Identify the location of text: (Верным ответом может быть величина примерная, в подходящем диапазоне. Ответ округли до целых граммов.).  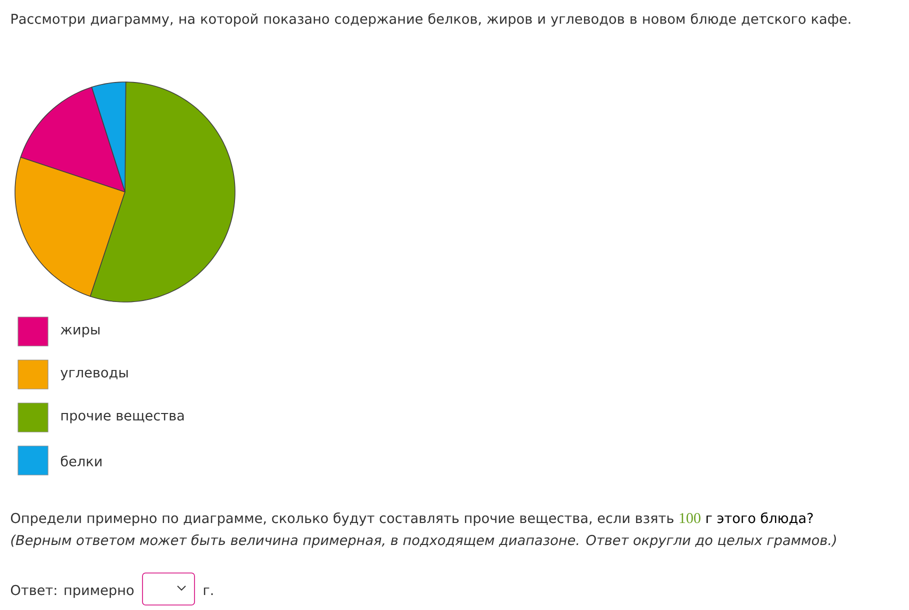
(423, 541).